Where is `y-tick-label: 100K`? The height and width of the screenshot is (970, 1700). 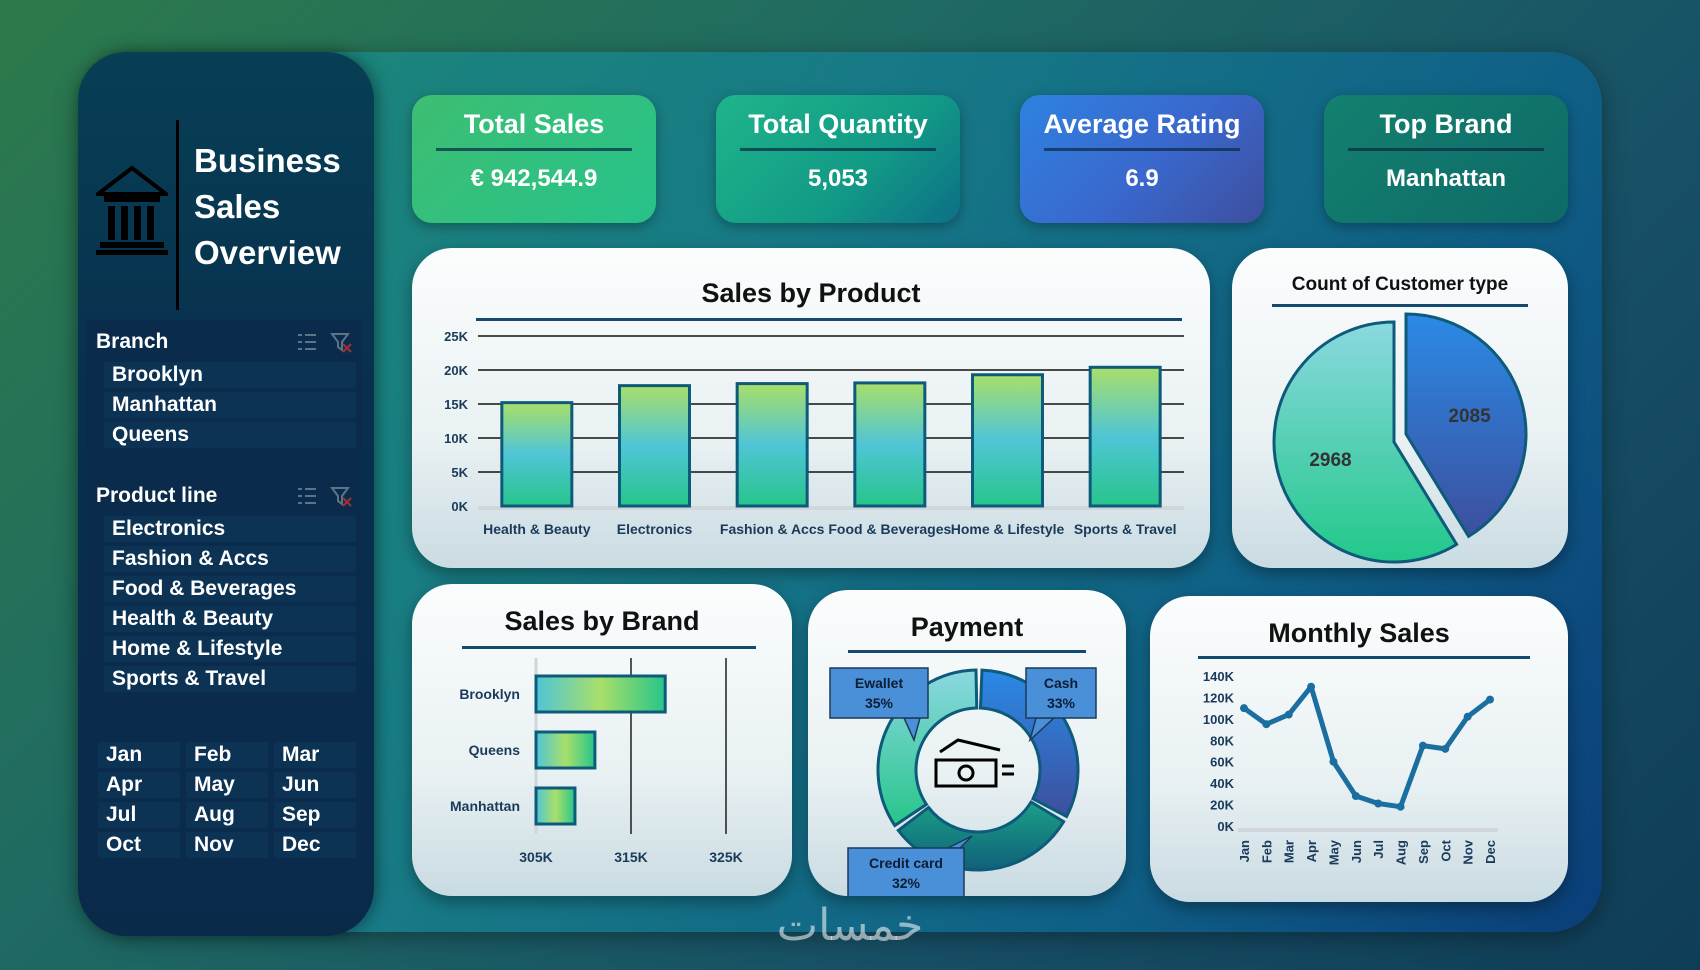
y-tick-label: 100K is located at coordinates (1219, 719).